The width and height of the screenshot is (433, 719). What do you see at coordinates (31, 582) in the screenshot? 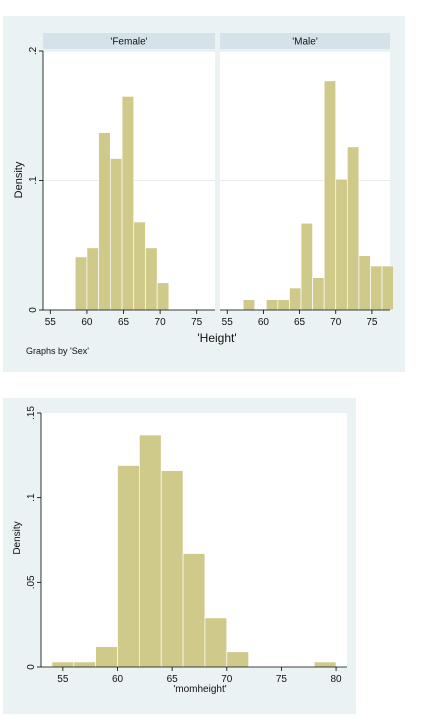
I see `y-tick-label: .05` at bounding box center [31, 582].